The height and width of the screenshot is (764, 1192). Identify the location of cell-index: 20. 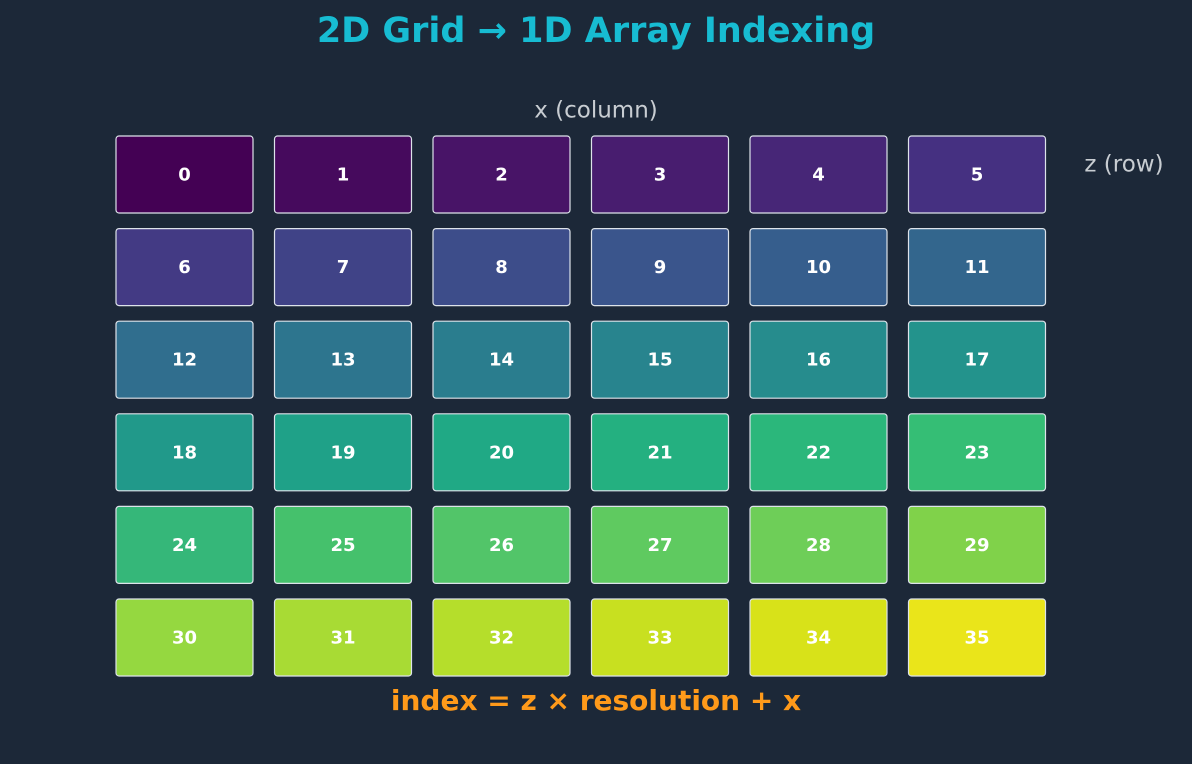
(501, 452).